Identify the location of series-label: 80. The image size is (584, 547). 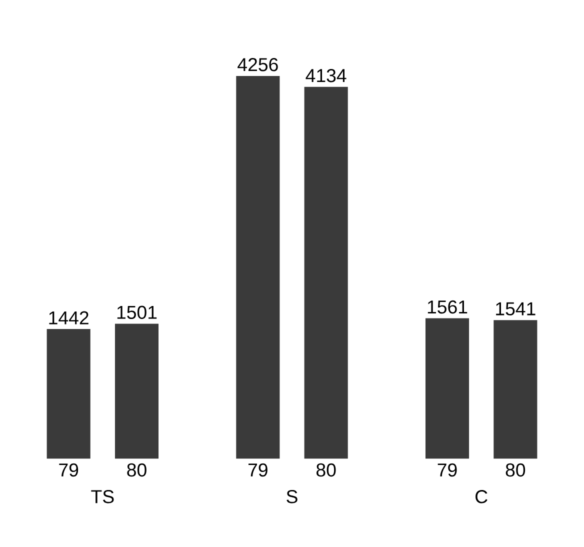
(136, 470).